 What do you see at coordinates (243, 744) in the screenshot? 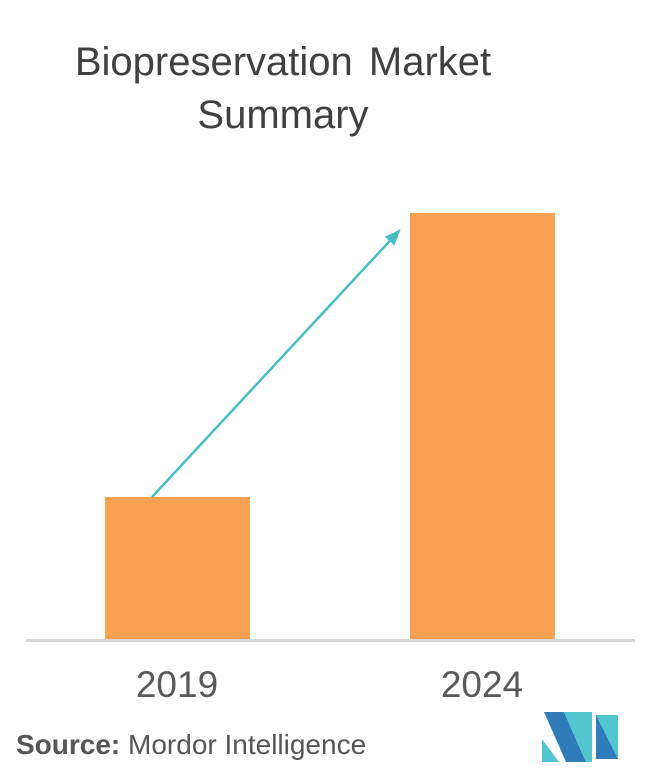
I see `source-text: Mordor Intelligence` at bounding box center [243, 744].